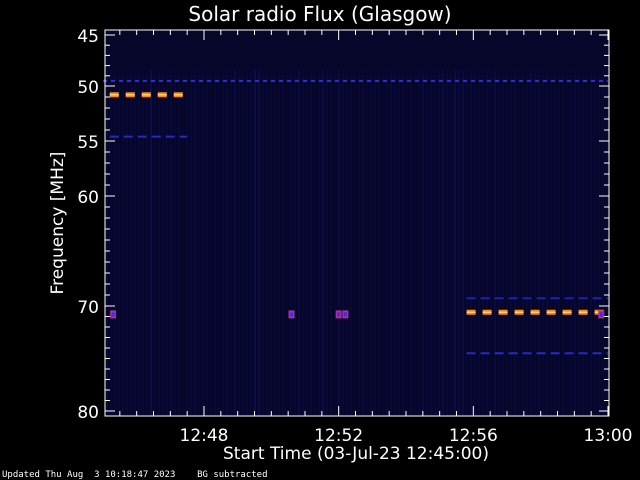 The width and height of the screenshot is (640, 480). I want to click on x-tick-label: 12:48, so click(204, 436).